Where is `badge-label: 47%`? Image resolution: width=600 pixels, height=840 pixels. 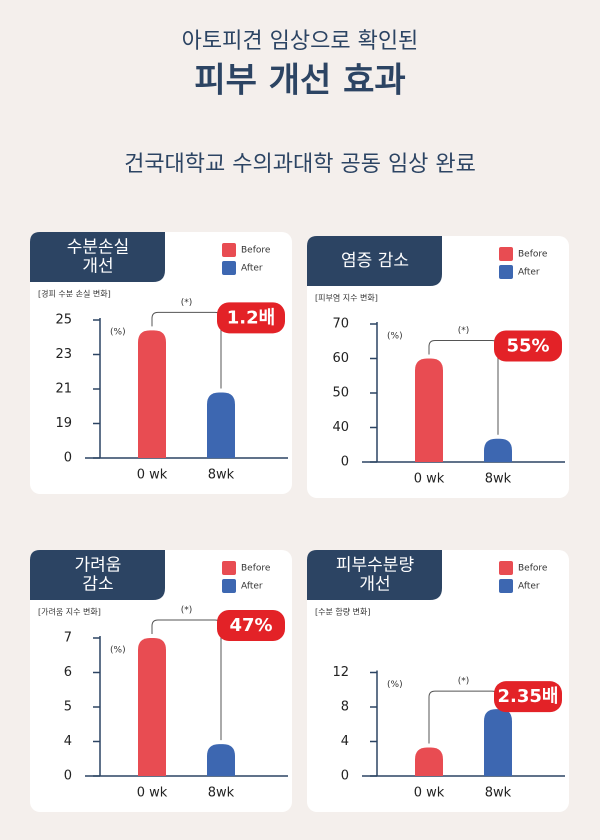
badge-label: 47% is located at coordinates (250, 625).